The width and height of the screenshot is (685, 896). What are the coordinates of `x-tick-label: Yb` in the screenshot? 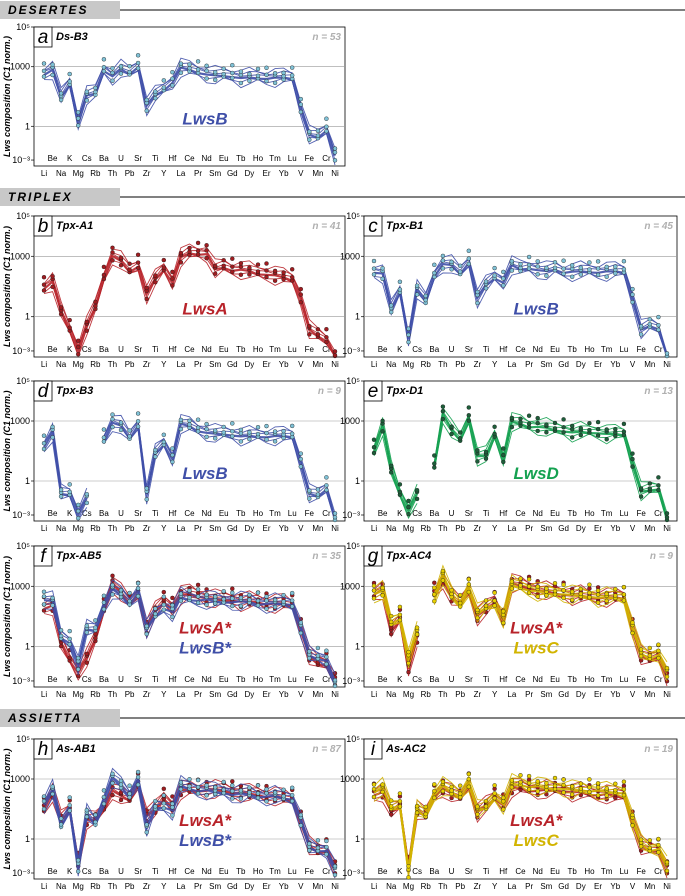 It's located at (615, 364).